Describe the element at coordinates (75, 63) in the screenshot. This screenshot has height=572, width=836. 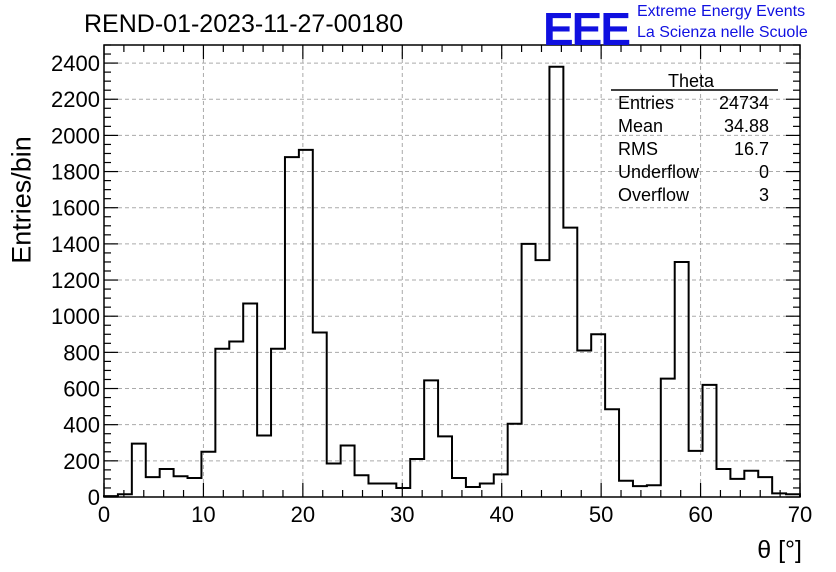
I see `y-tick-label: 2400` at that location.